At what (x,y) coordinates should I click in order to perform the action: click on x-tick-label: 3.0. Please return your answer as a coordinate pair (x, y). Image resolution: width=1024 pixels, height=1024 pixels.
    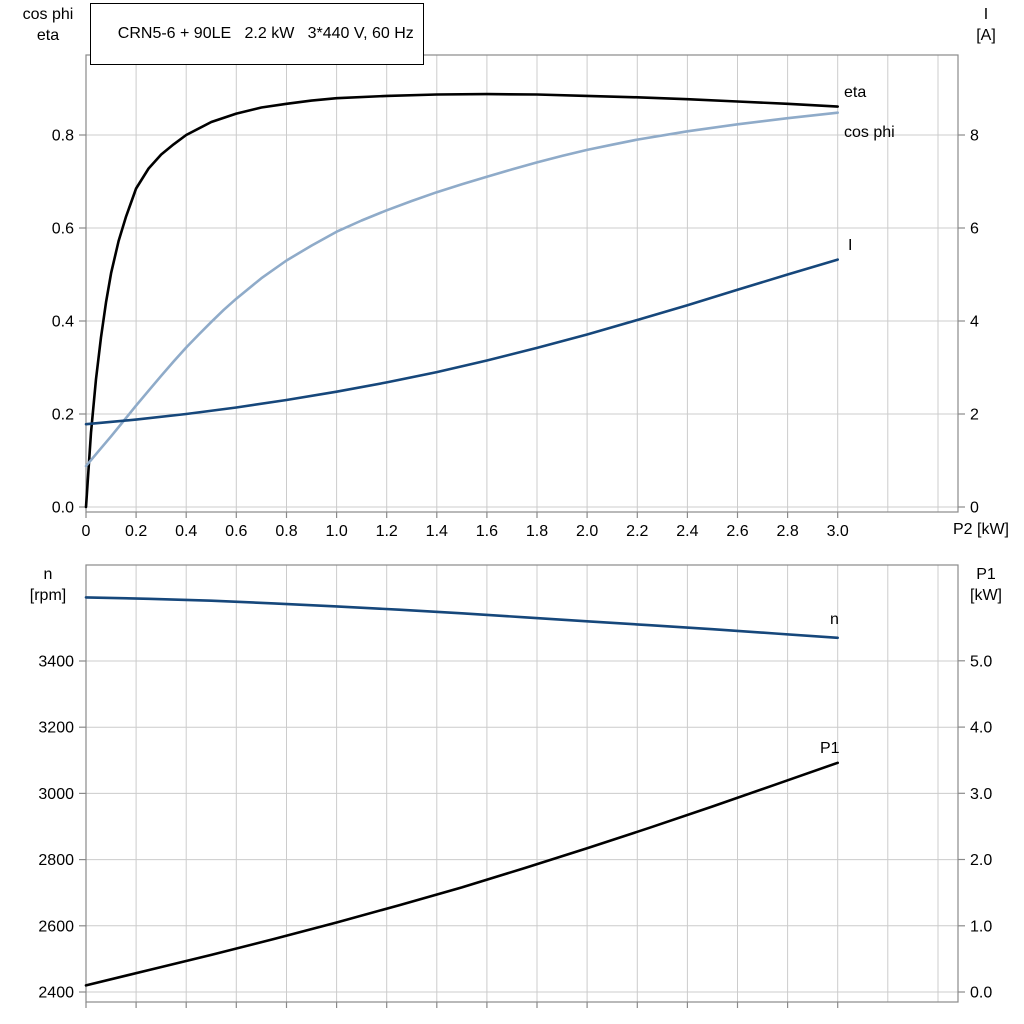
    Looking at the image, I should click on (838, 531).